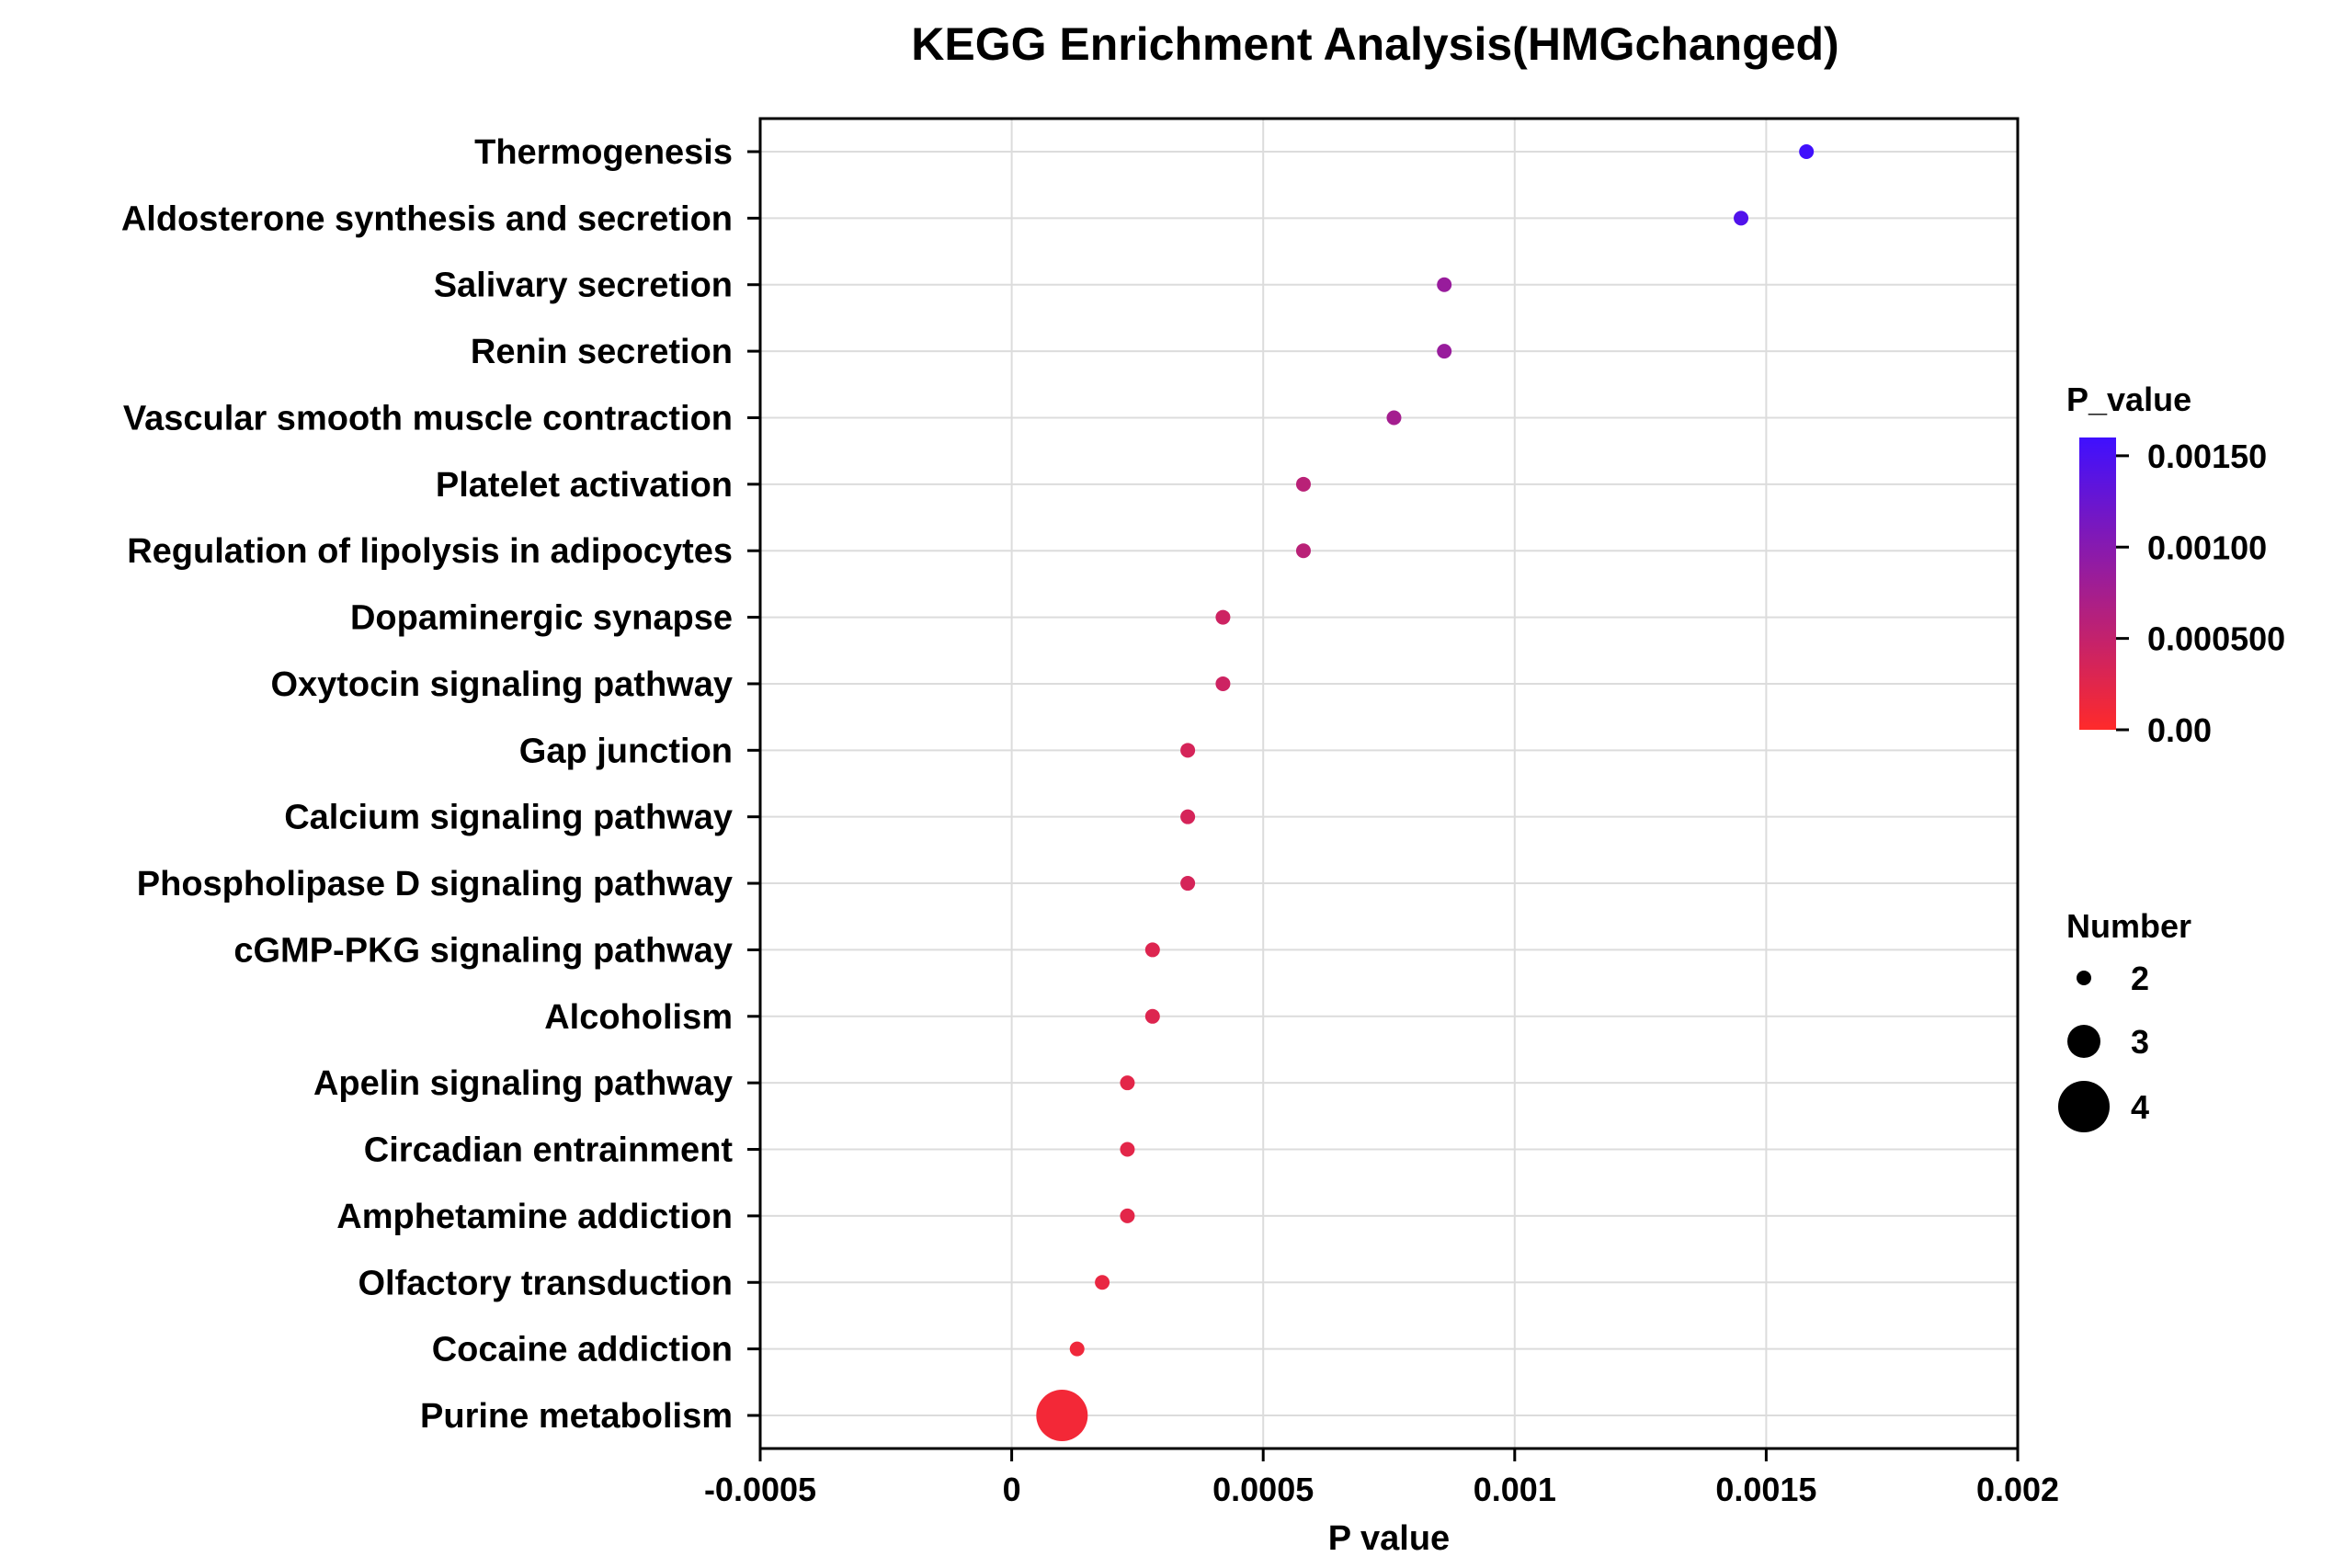  What do you see at coordinates (2128, 399) in the screenshot?
I see `color-legend-title: P_value` at bounding box center [2128, 399].